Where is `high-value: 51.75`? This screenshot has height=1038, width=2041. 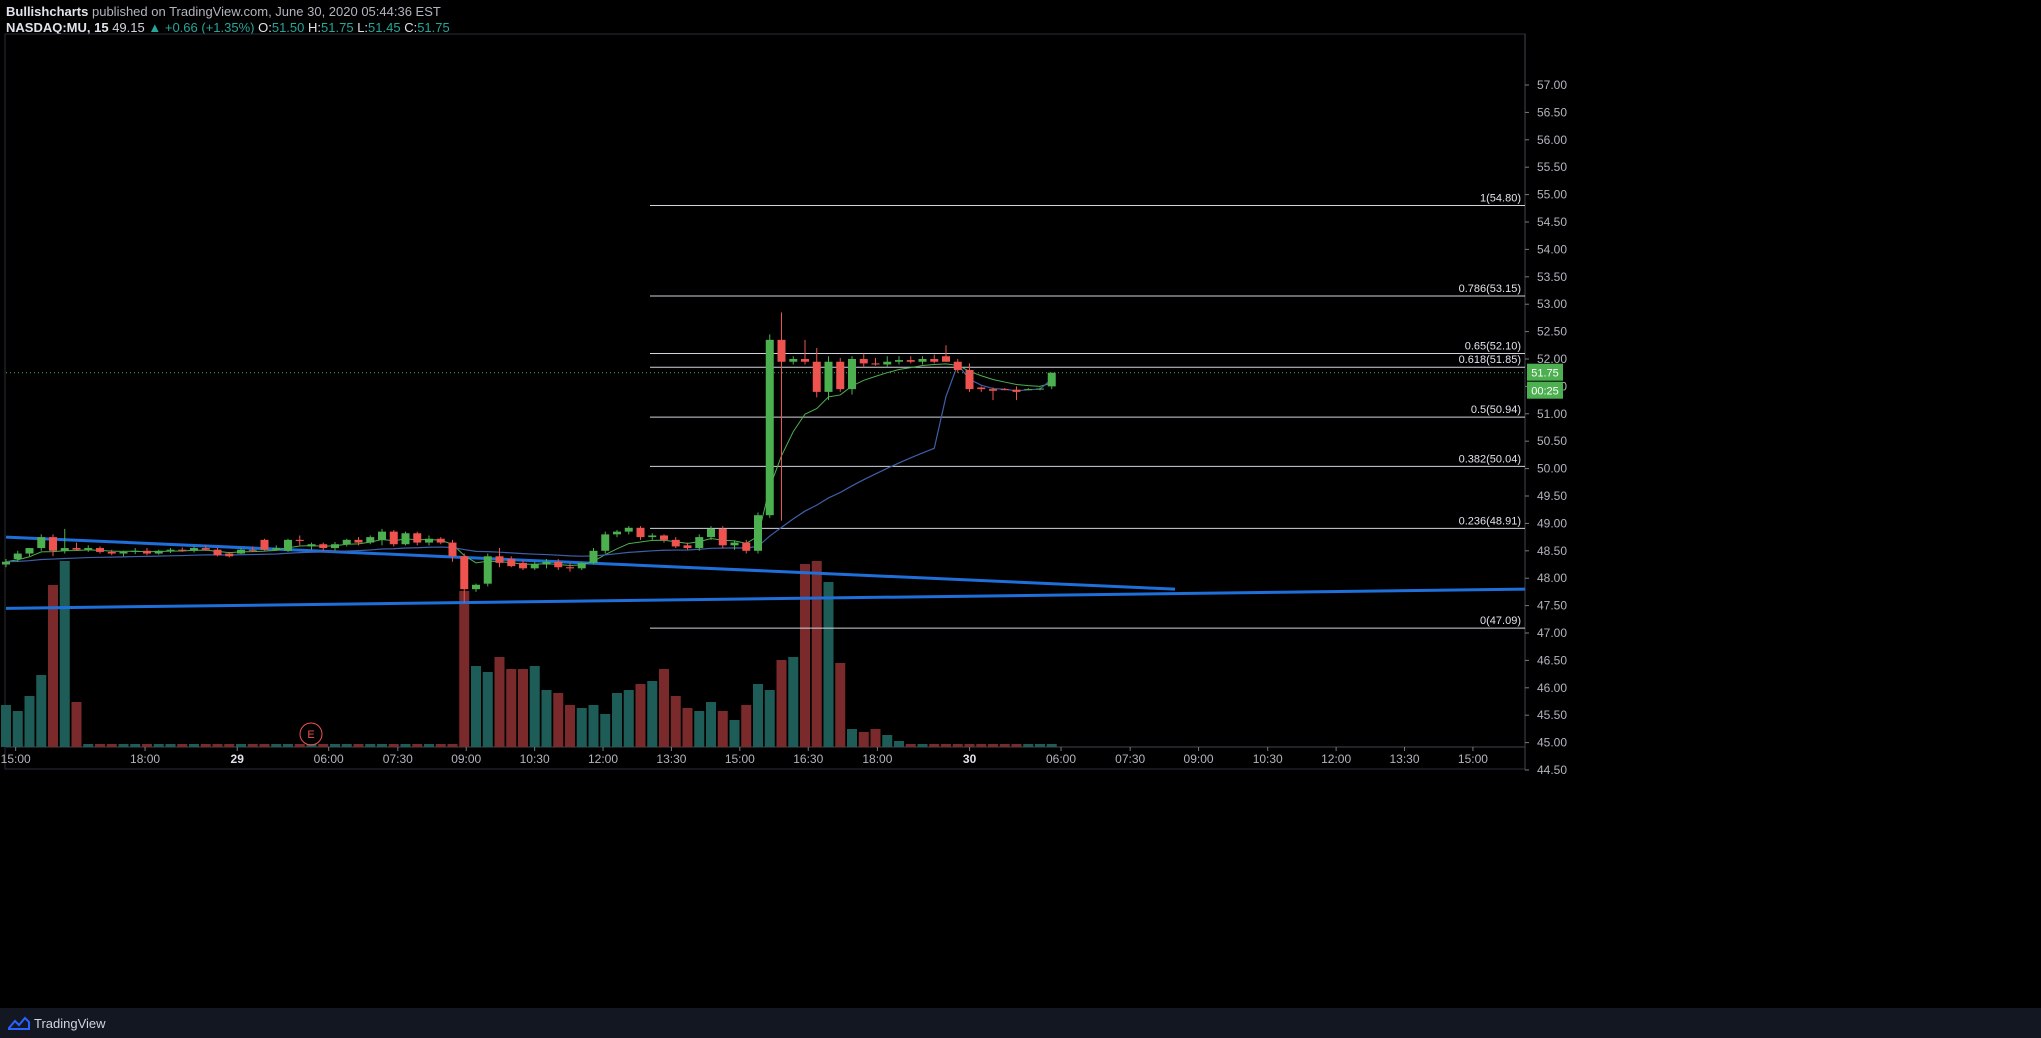
high-value: 51.75 is located at coordinates (337, 27).